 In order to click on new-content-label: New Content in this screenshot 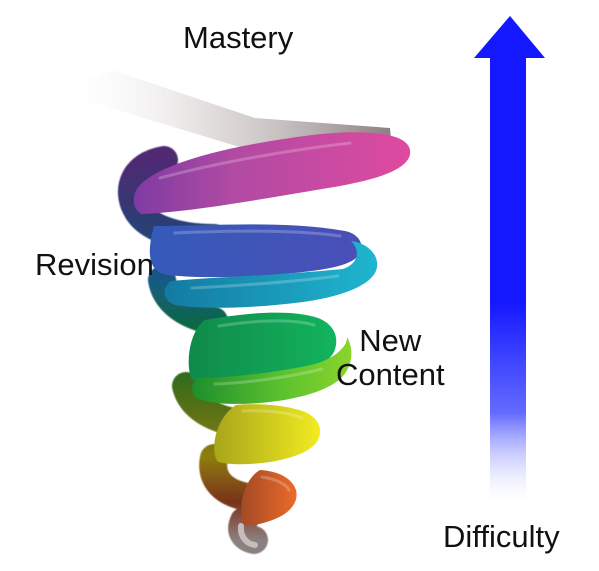, I will do `click(390, 358)`.